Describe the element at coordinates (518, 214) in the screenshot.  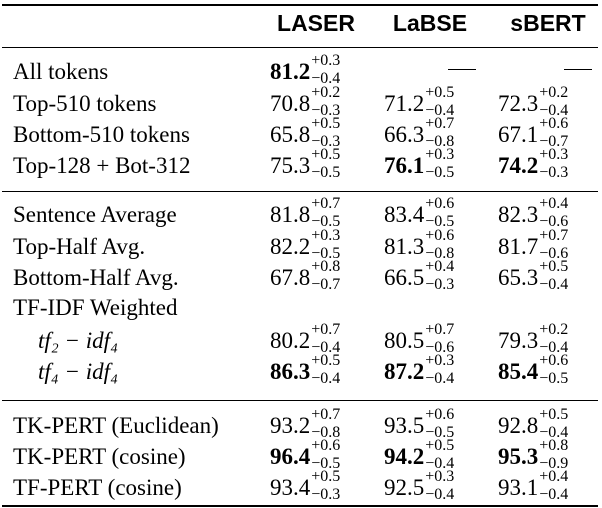
I see `score-value: 82.3` at that location.